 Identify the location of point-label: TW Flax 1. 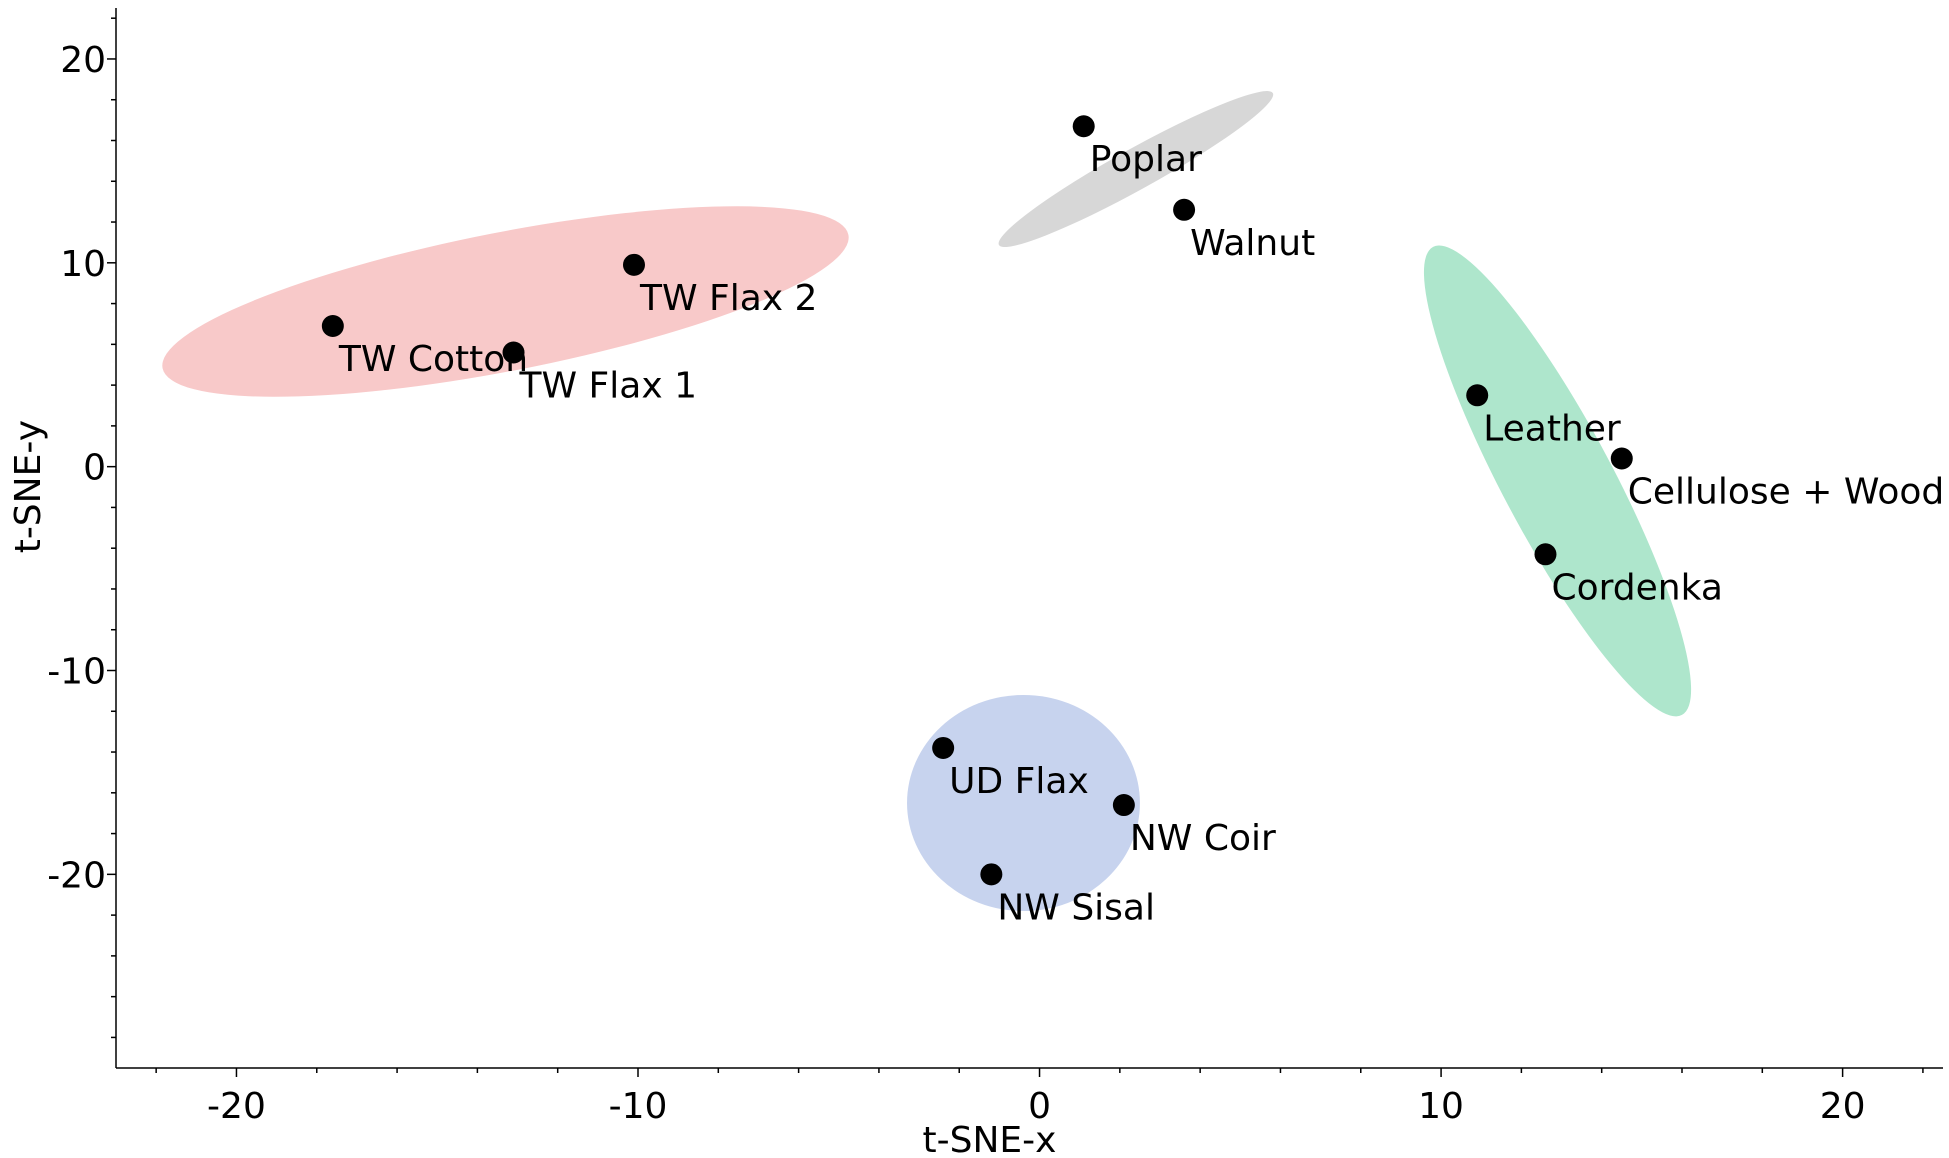
(608, 386).